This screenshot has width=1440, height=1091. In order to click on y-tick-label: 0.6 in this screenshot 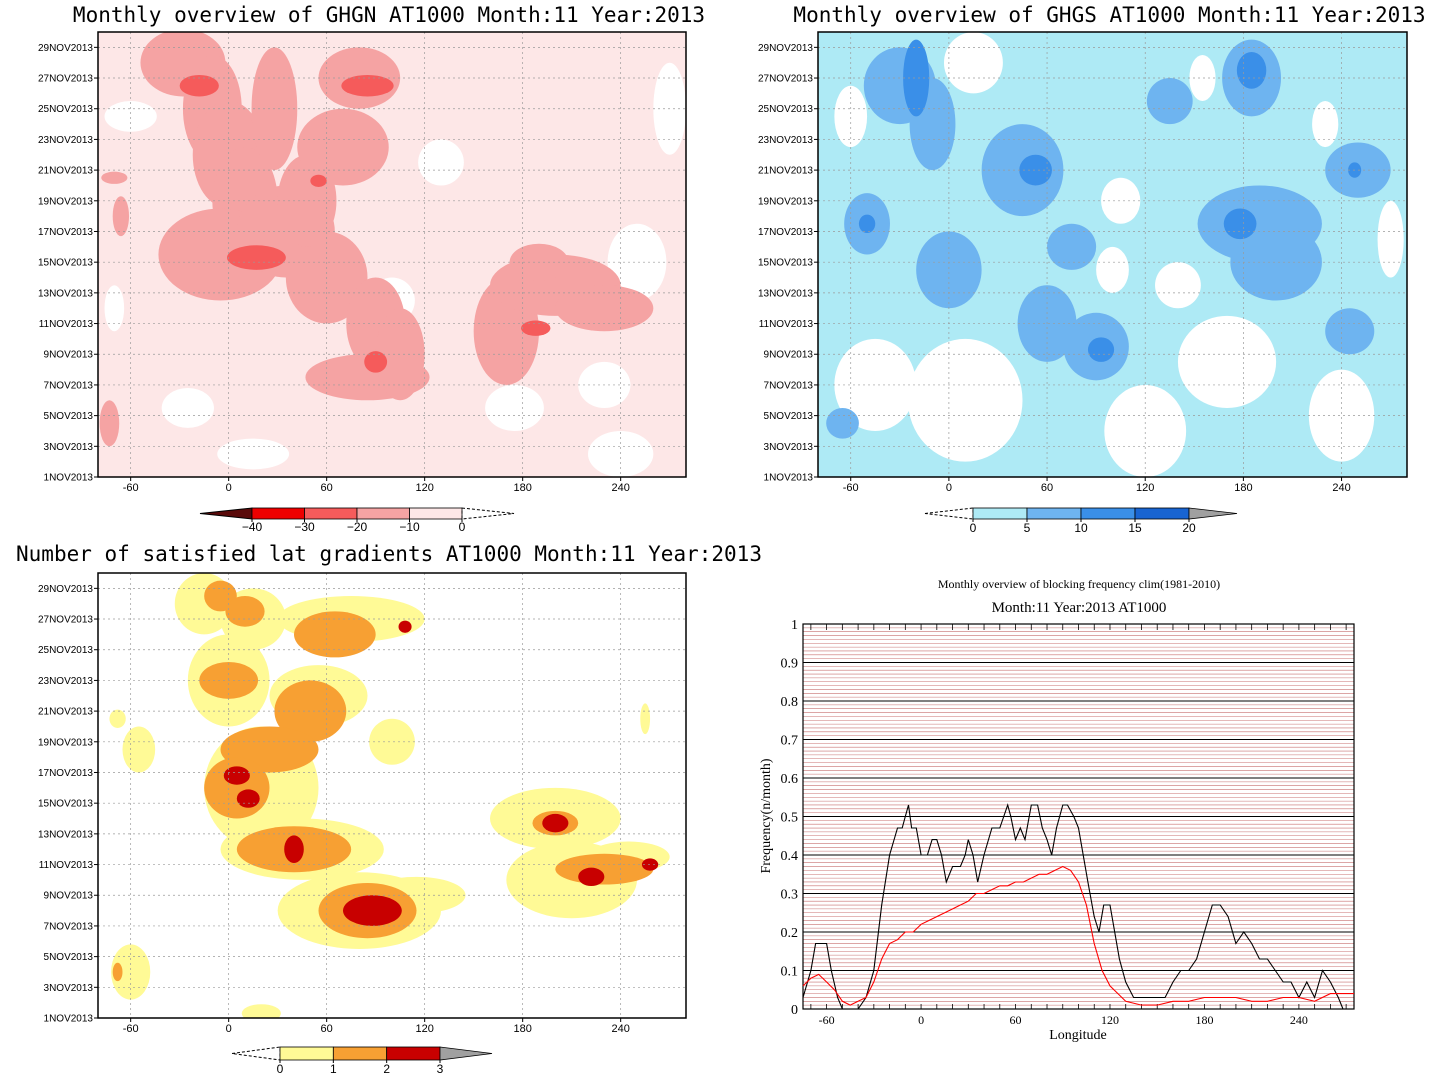, I will do `click(790, 779)`.